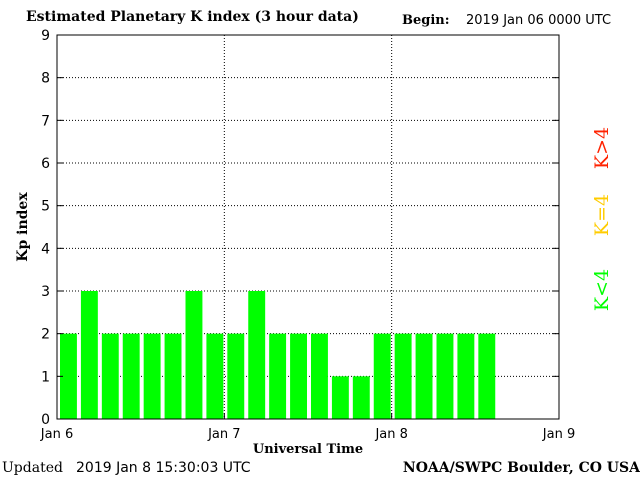  What do you see at coordinates (45, 207) in the screenshot?
I see `y-tick-label: 5` at bounding box center [45, 207].